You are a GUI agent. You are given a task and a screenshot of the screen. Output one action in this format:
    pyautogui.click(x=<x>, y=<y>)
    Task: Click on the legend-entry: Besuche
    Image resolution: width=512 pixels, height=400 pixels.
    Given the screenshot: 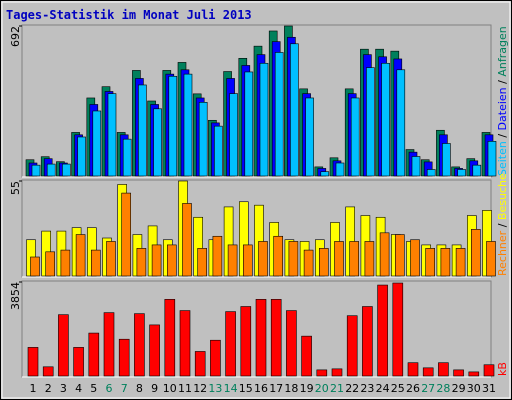 What is the action you would take?
    pyautogui.click(x=502, y=196)
    